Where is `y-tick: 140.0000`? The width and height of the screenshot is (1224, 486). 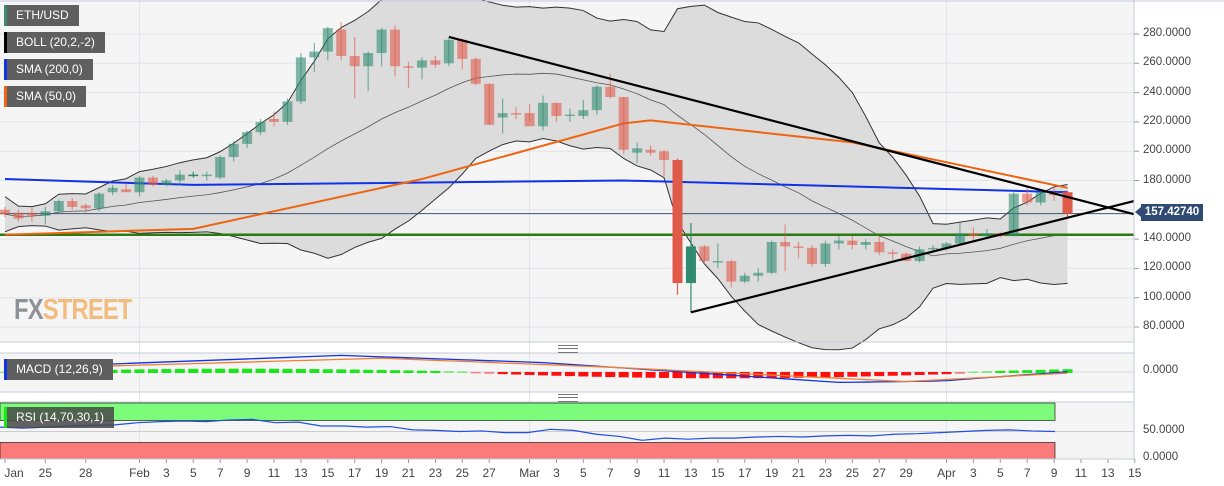
y-tick: 140.0000 is located at coordinates (1167, 238).